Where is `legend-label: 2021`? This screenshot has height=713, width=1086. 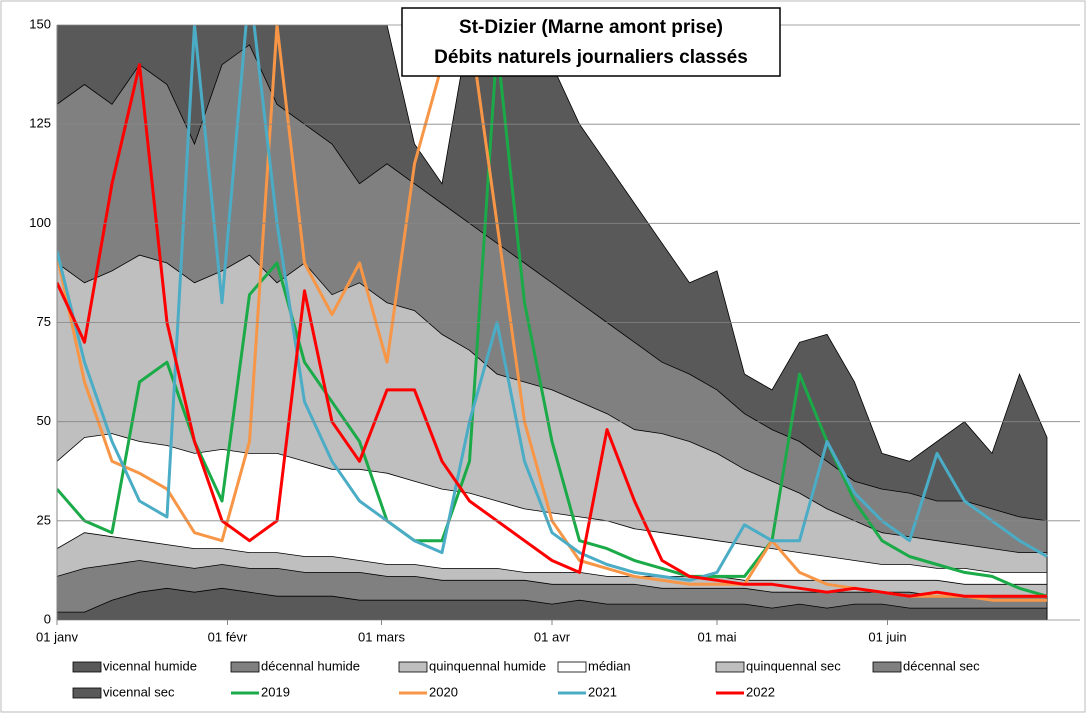
legend-label: 2021 is located at coordinates (602, 691).